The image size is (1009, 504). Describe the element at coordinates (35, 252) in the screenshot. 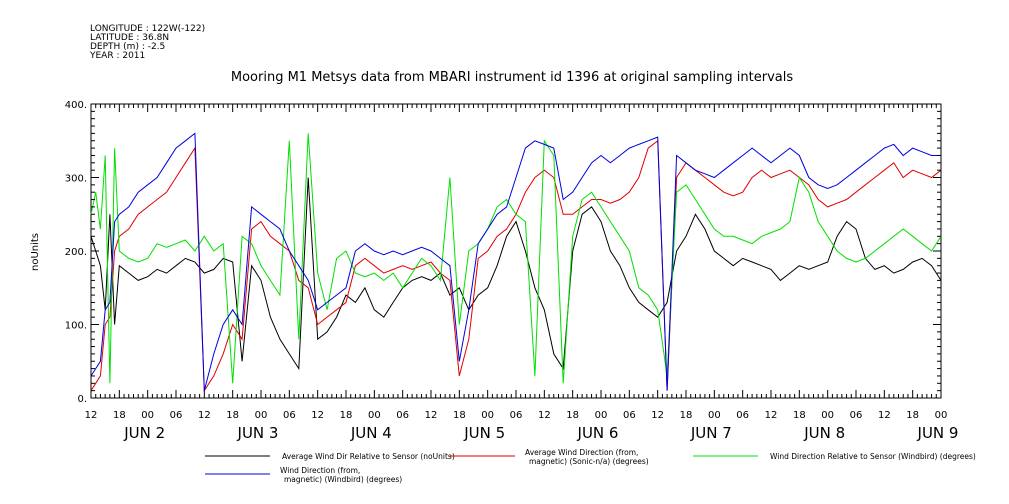

I see `y-axis-label: noUnits` at that location.